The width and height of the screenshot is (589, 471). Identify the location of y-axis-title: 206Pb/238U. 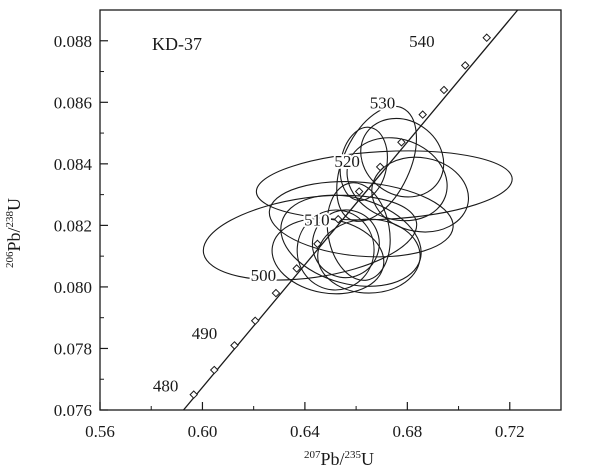
(14, 233).